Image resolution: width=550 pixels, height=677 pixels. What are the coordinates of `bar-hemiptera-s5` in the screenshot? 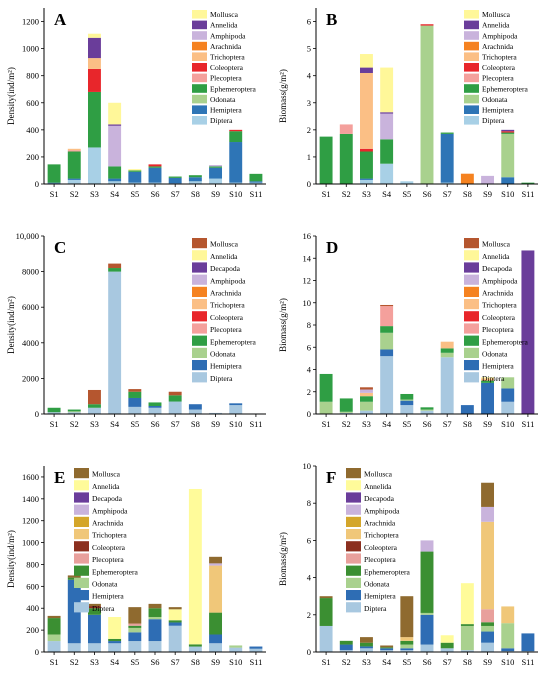 It's located at (407, 649).